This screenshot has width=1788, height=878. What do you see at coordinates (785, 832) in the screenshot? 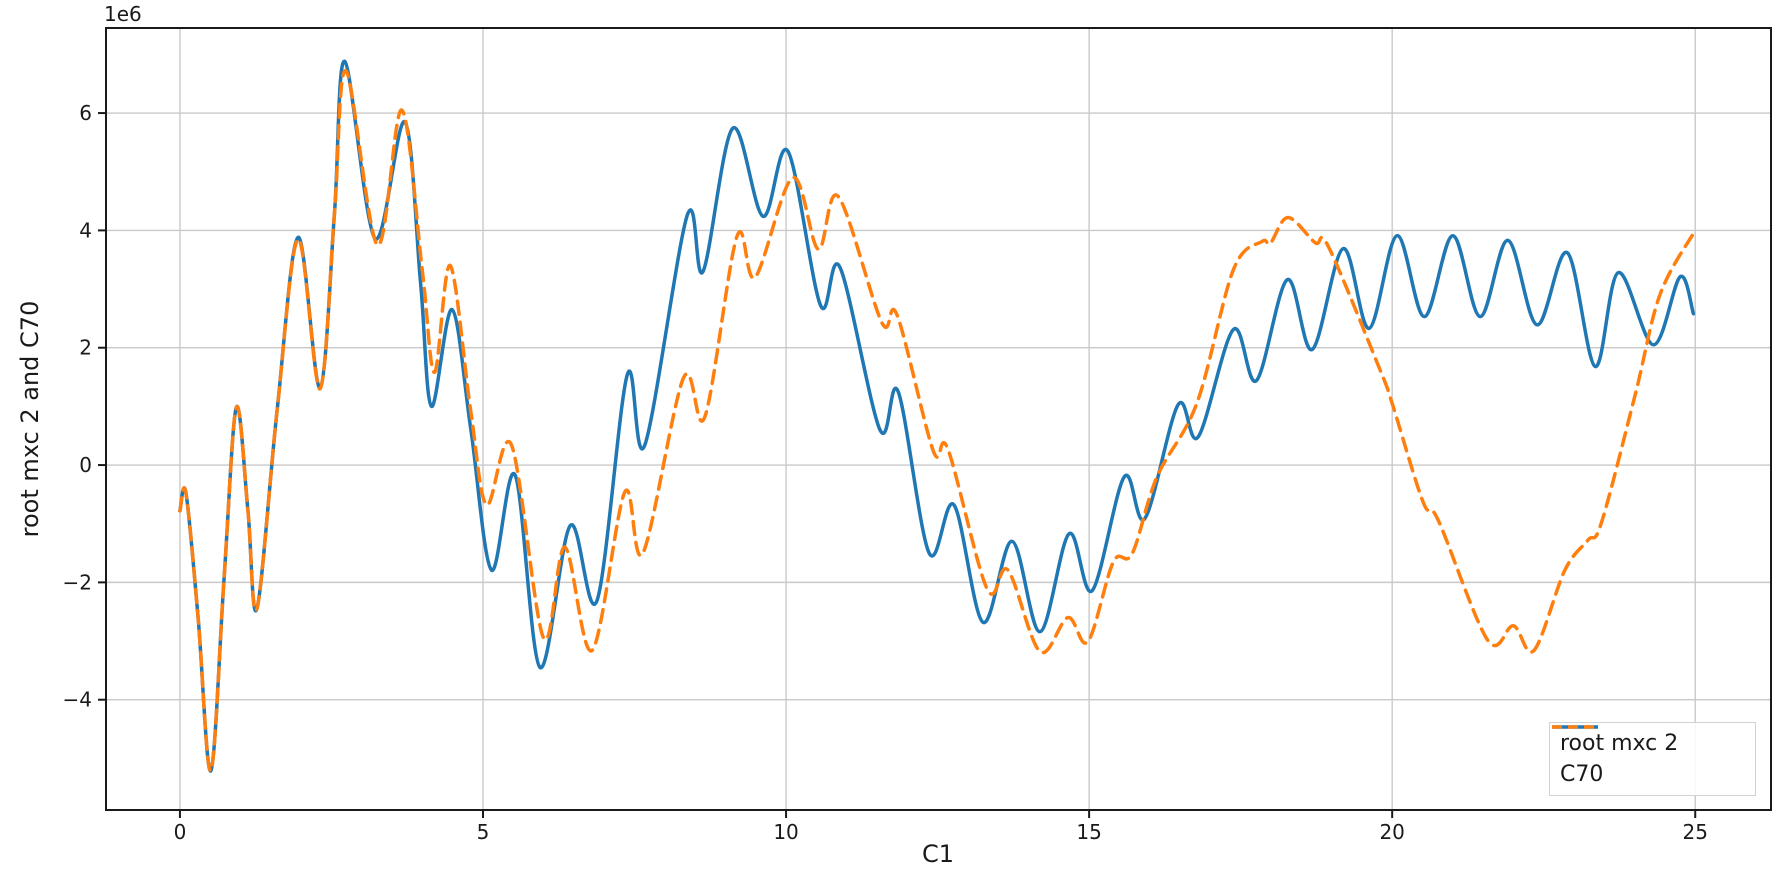
I see `x-tick-label: 10` at bounding box center [785, 832].